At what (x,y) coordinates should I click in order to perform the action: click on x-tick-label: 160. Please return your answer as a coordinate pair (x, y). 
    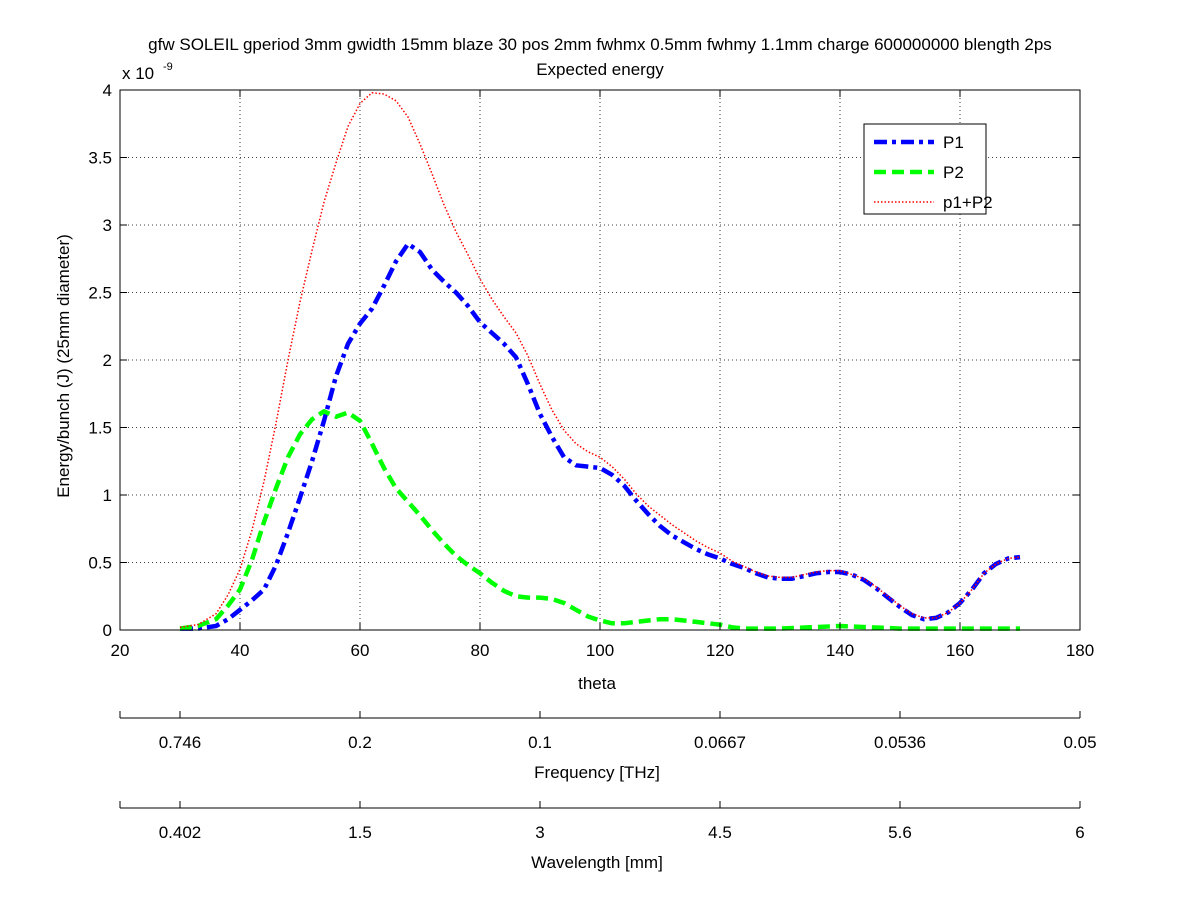
    Looking at the image, I should click on (960, 650).